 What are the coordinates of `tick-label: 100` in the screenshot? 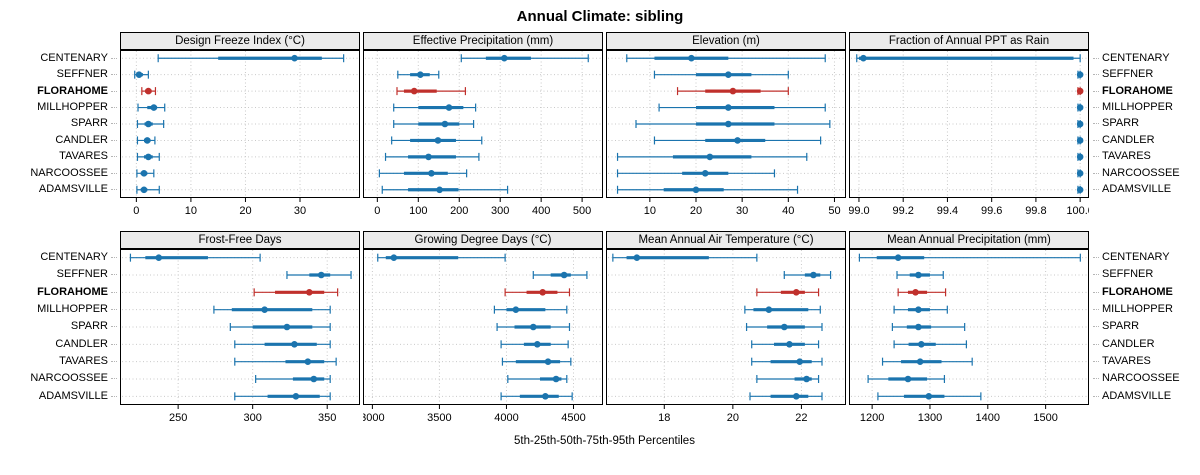 It's located at (418, 211).